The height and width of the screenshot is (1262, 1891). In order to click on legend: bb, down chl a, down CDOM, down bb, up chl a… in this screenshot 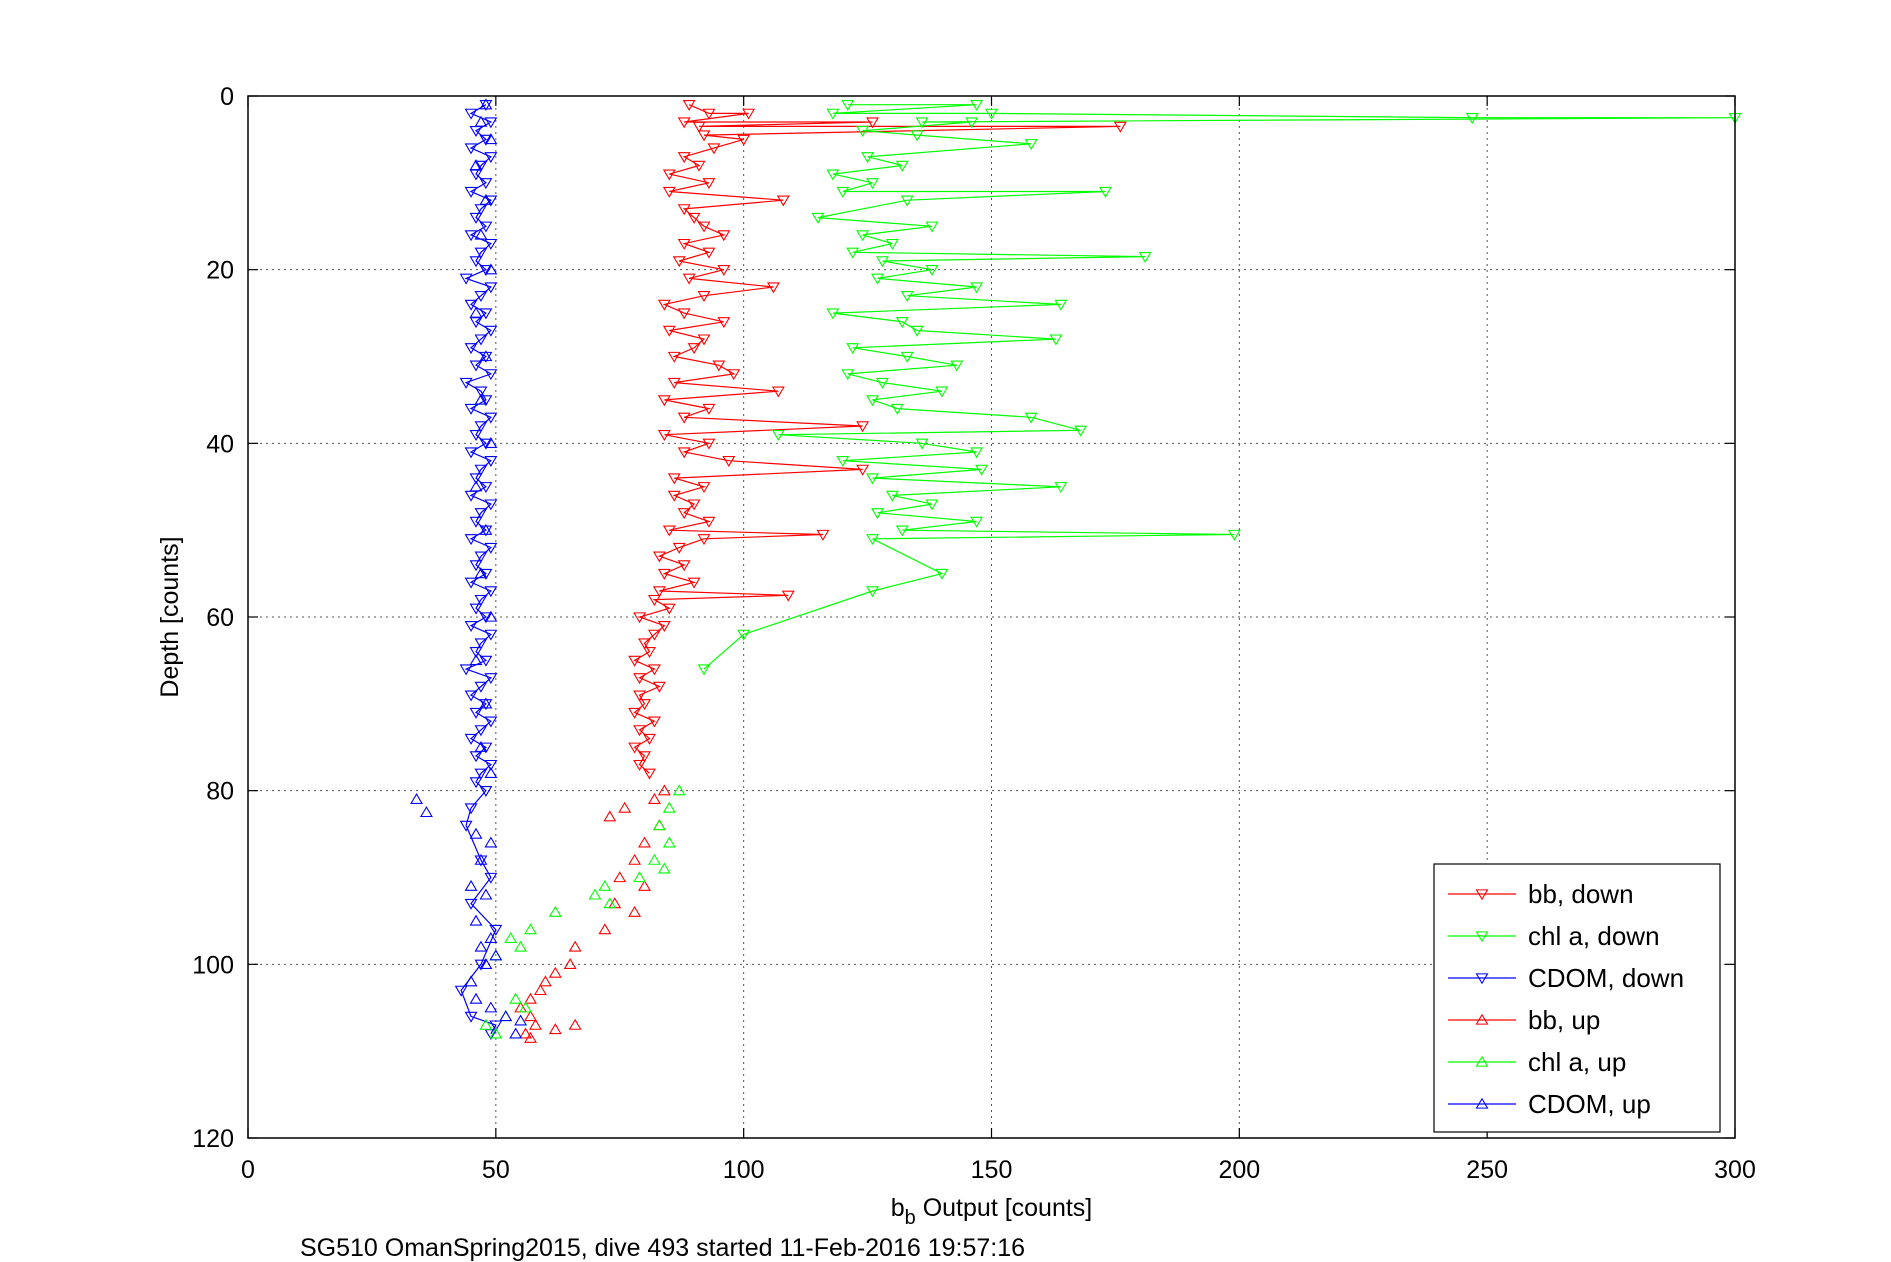, I will do `click(1577, 998)`.